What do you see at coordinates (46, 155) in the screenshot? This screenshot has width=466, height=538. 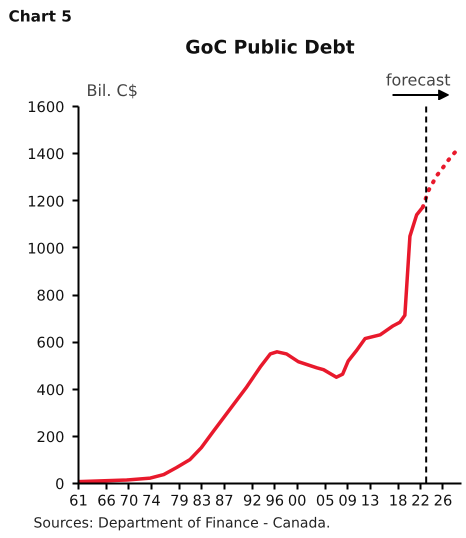 I see `y-tick-label: 1400` at bounding box center [46, 155].